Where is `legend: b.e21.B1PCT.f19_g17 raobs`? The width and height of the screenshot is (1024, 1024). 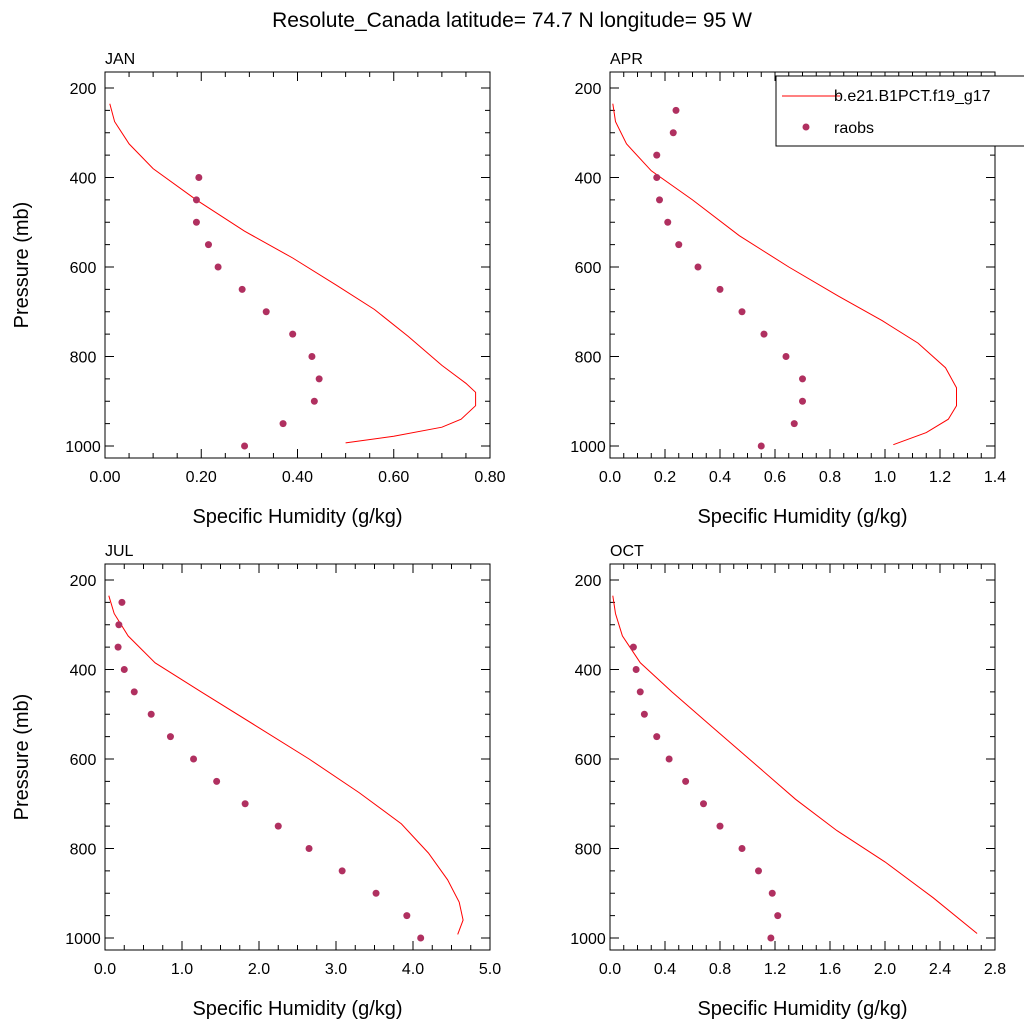
legend: b.e21.B1PCT.f19_g17 raobs is located at coordinates (899, 111).